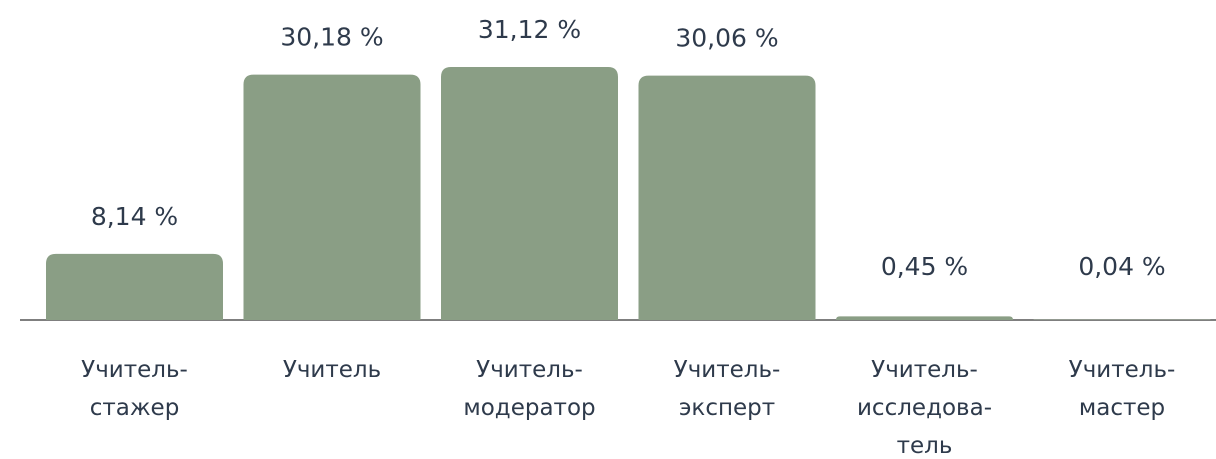 The width and height of the screenshot is (1216, 459). Describe the element at coordinates (332, 370) in the screenshot. I see `category-label: Учитель` at that location.